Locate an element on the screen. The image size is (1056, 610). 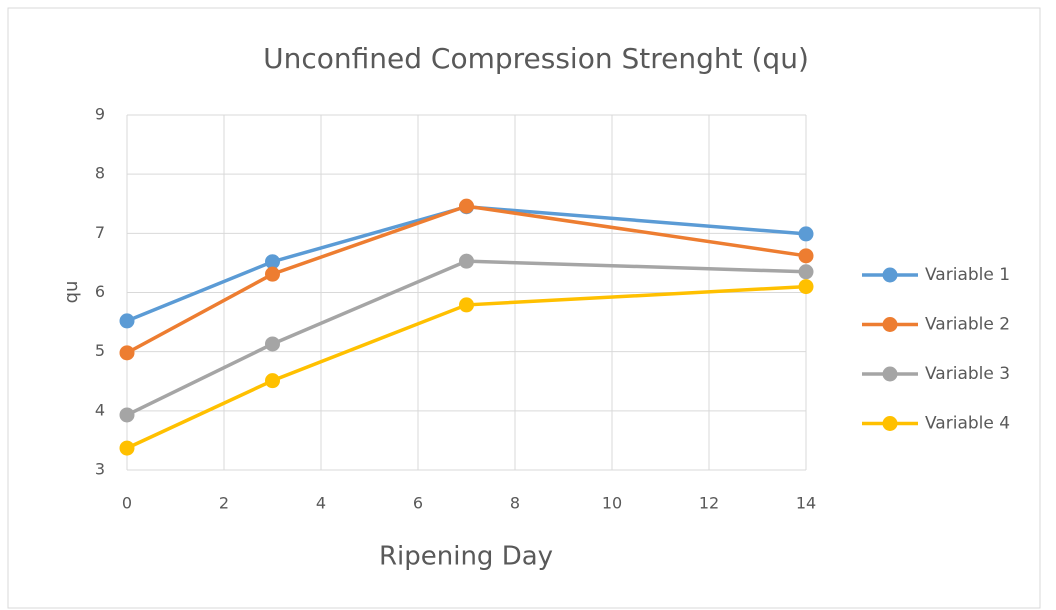
x-tick-label: 12 is located at coordinates (709, 503).